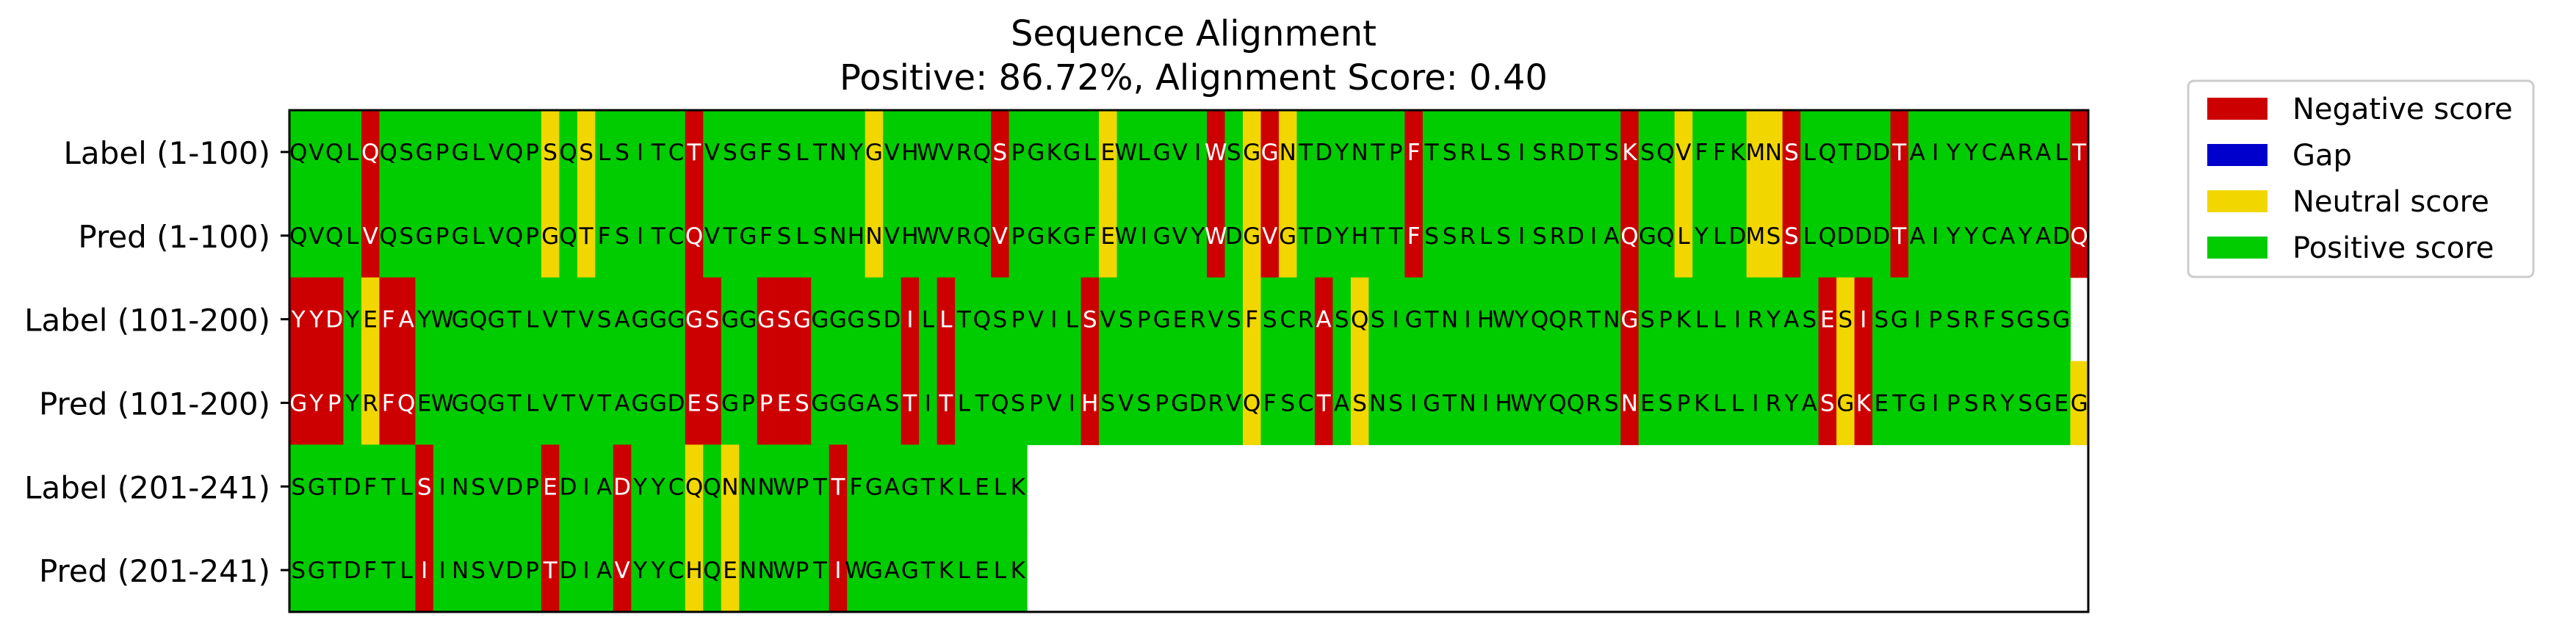 Image resolution: width=2576 pixels, height=631 pixels. Describe the element at coordinates (856, 571) in the screenshot. I see `residue-letter: W` at that location.